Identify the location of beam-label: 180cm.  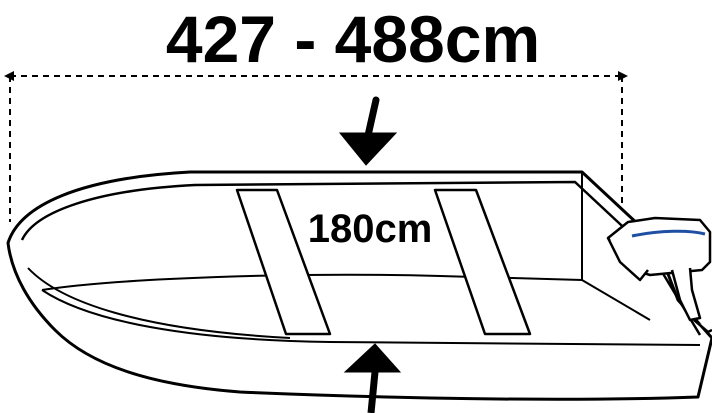
(370, 229).